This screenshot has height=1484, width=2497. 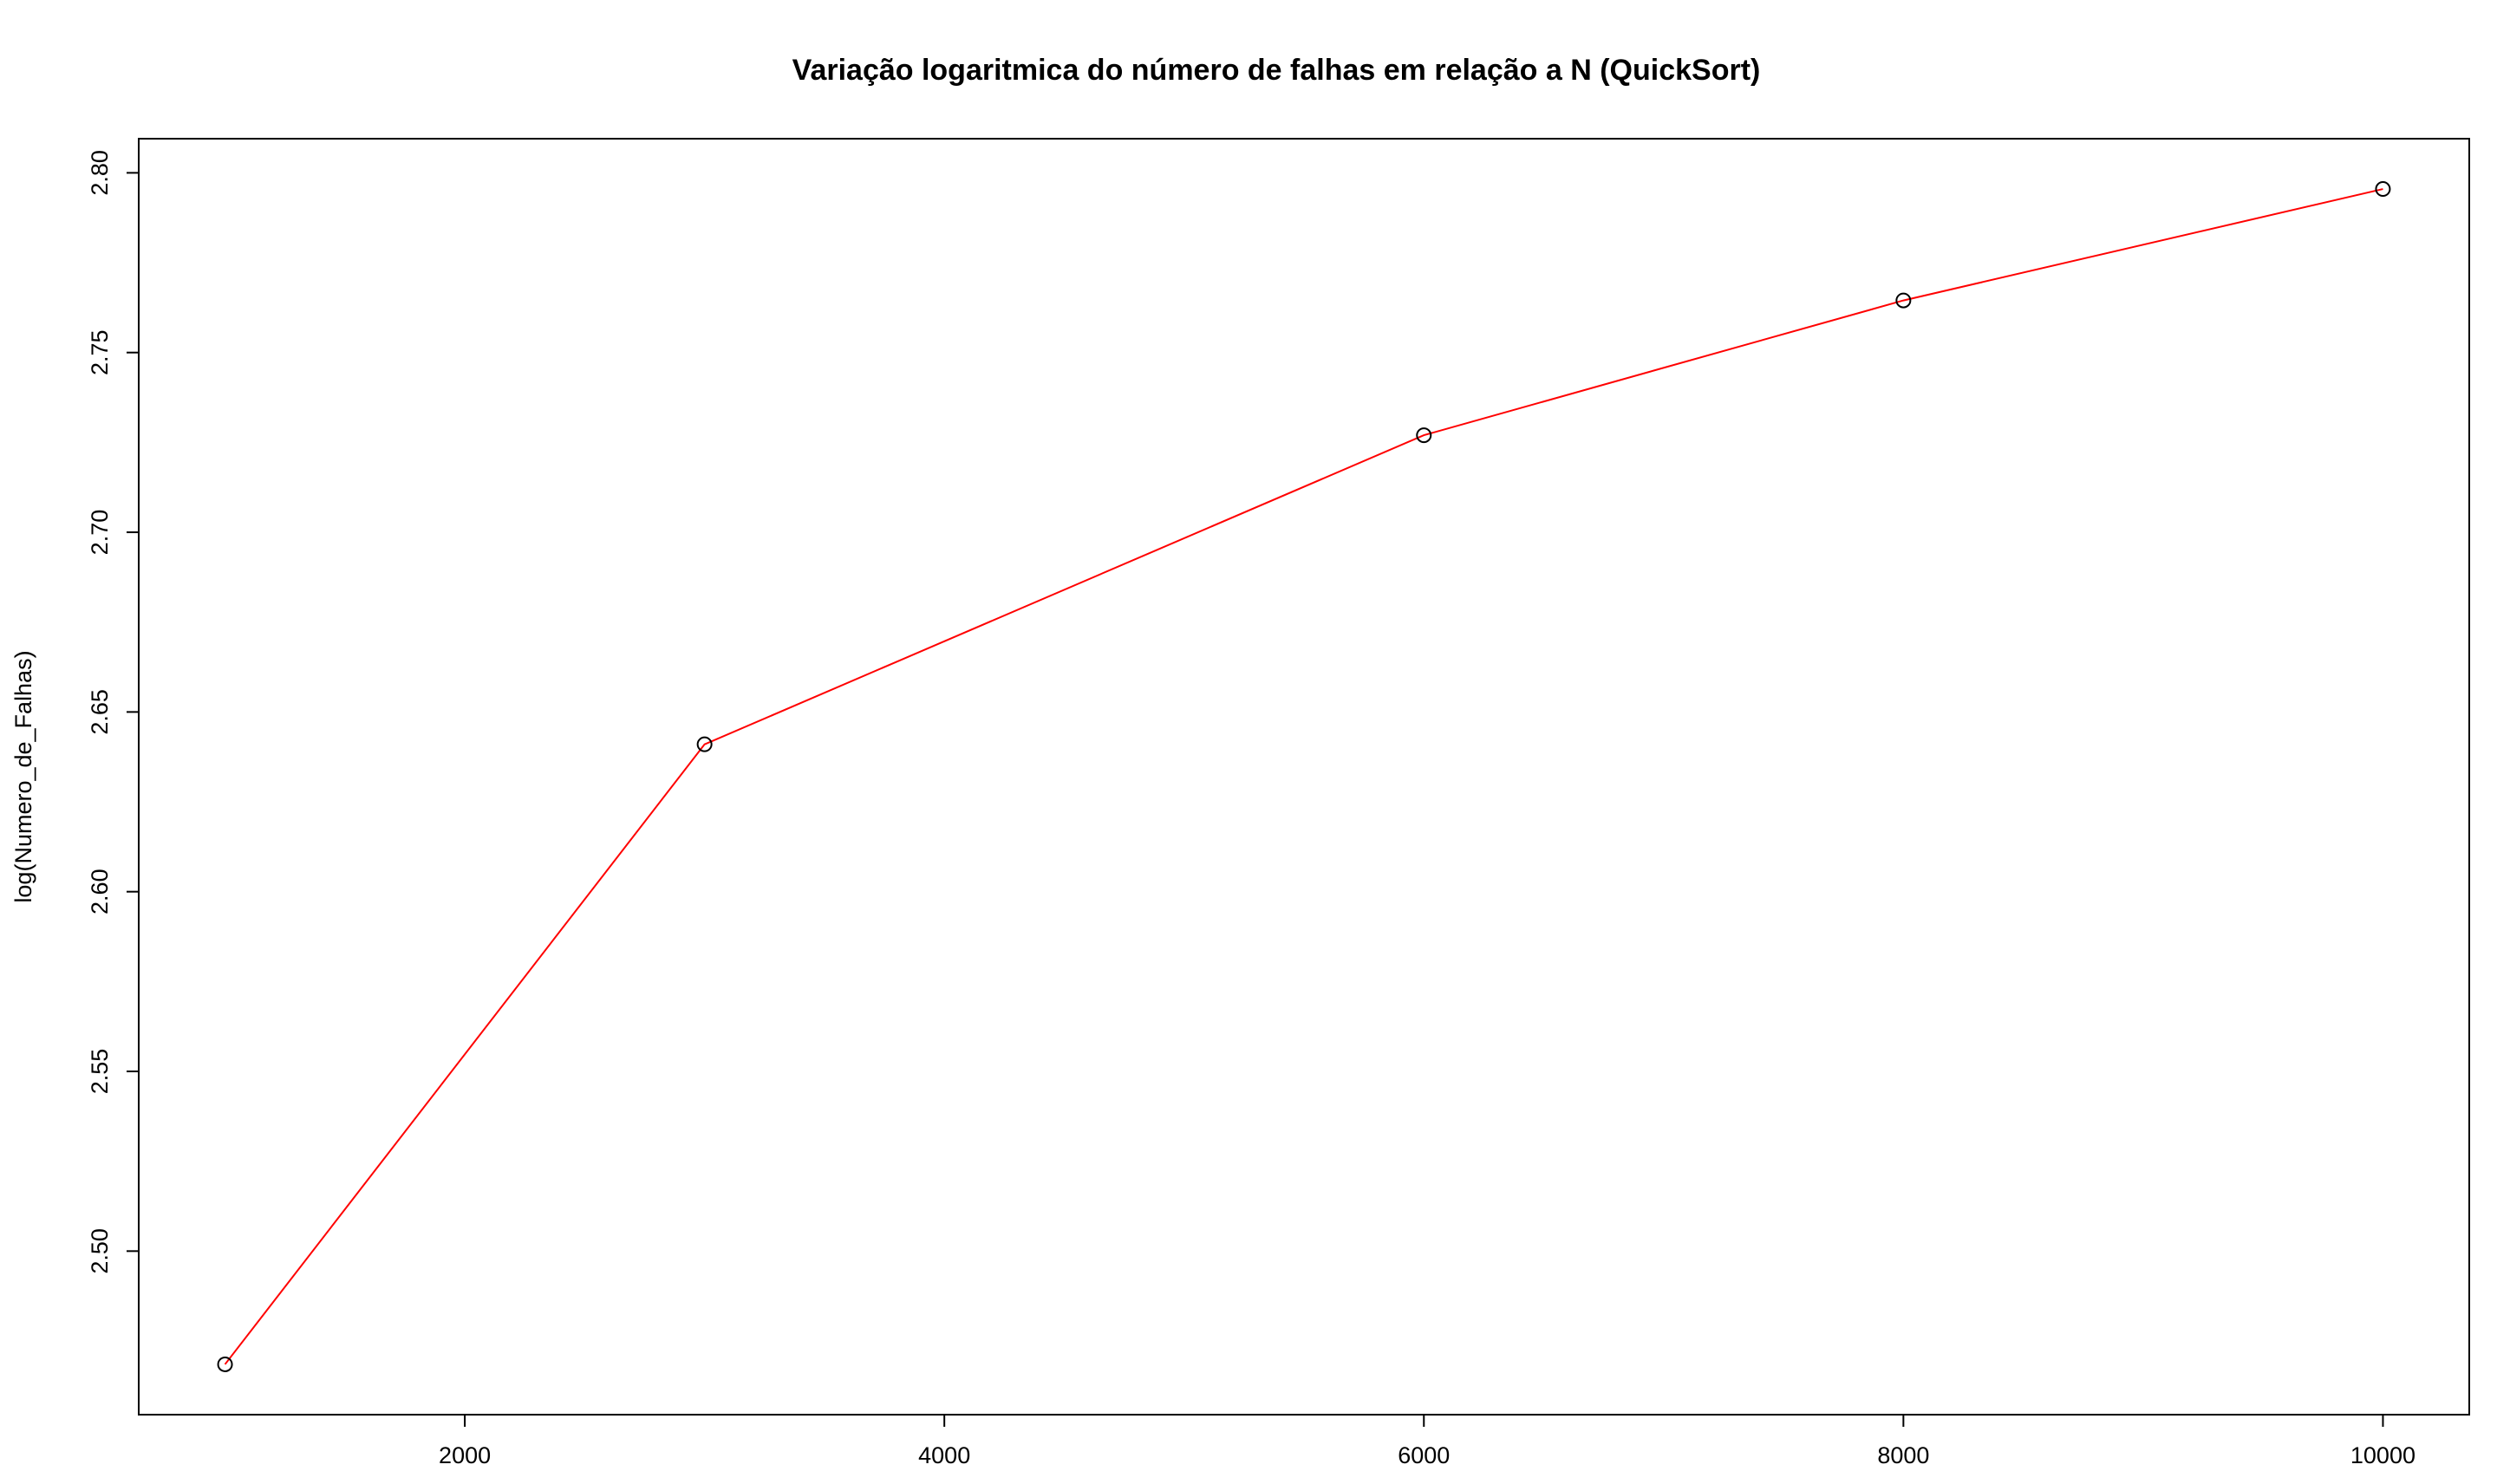 What do you see at coordinates (113, 712) in the screenshot?
I see `y-axis: 2.50 2.55 2.60 2.65 2.70 2.75 2.80` at bounding box center [113, 712].